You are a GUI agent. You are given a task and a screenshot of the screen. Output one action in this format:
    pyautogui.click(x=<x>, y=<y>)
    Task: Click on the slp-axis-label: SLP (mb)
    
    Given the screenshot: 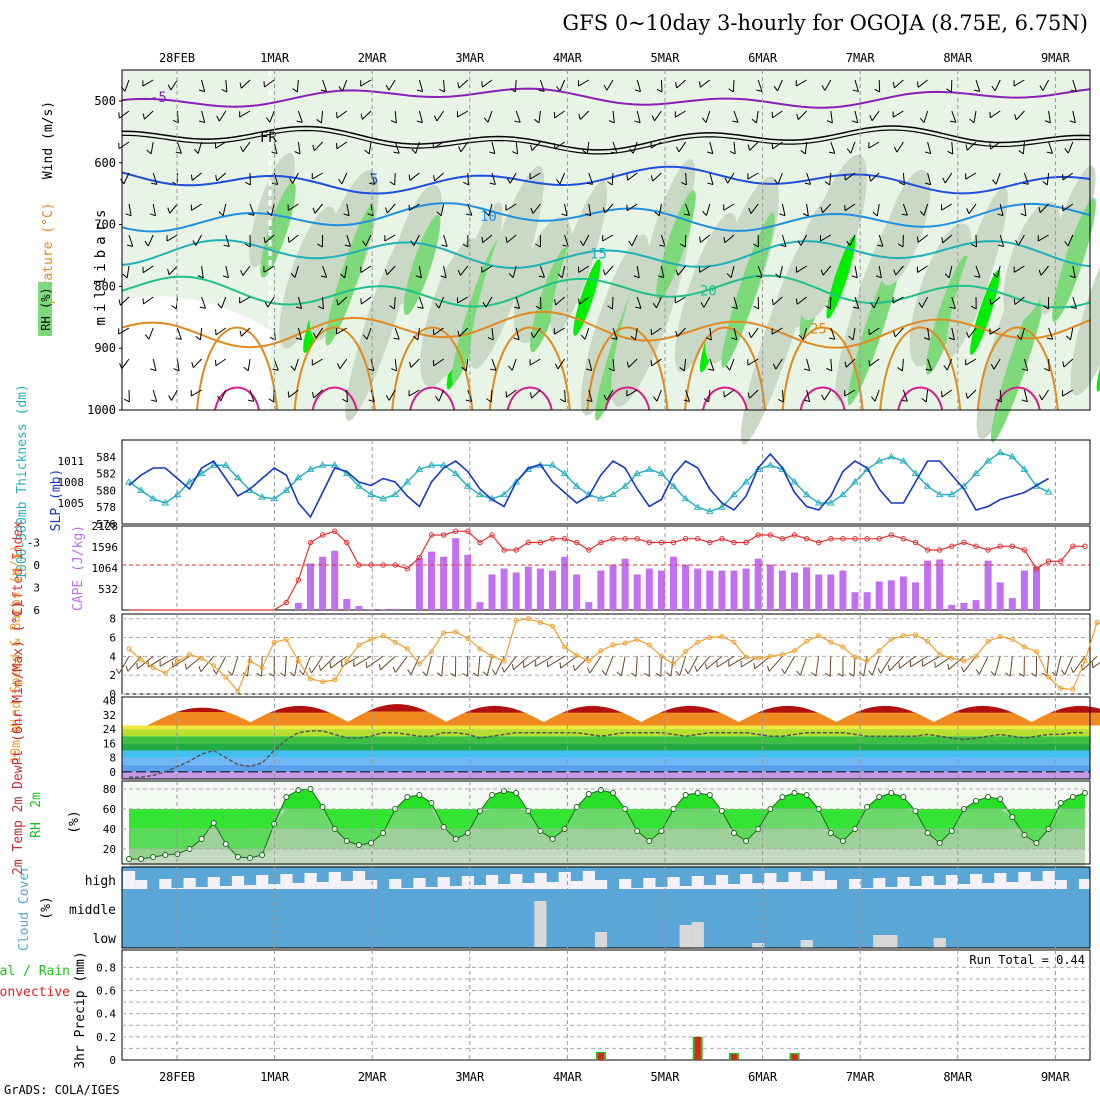 What is the action you would take?
    pyautogui.click(x=56, y=500)
    